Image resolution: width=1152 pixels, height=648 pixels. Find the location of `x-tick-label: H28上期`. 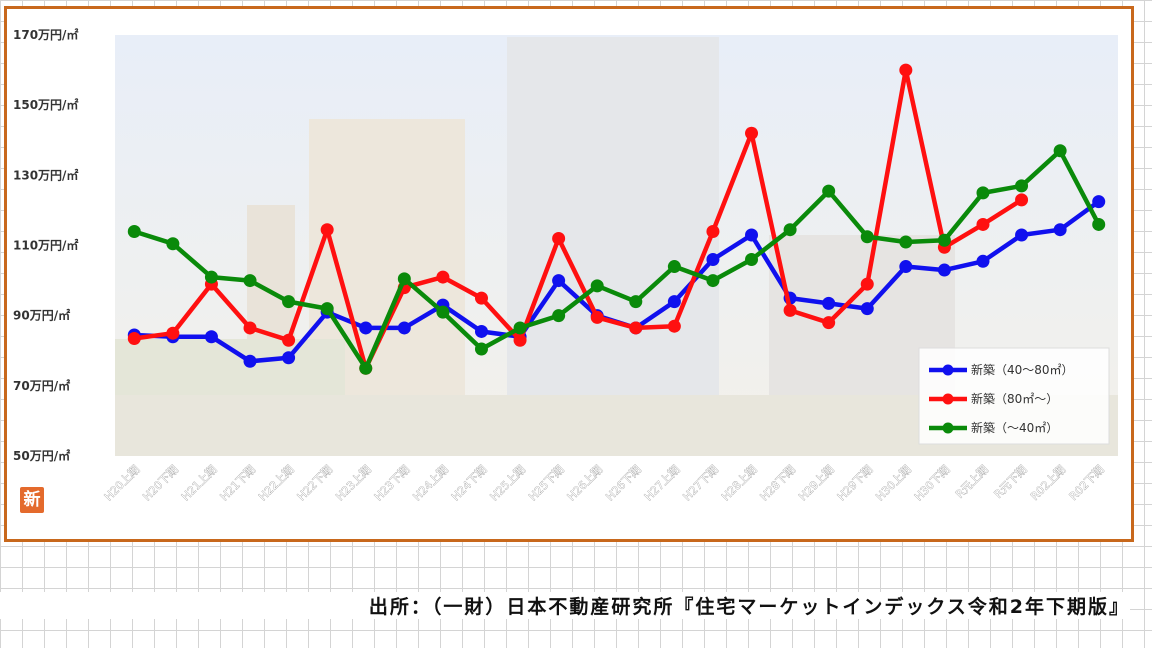

x-tick-label: H28上期 is located at coordinates (739, 483).